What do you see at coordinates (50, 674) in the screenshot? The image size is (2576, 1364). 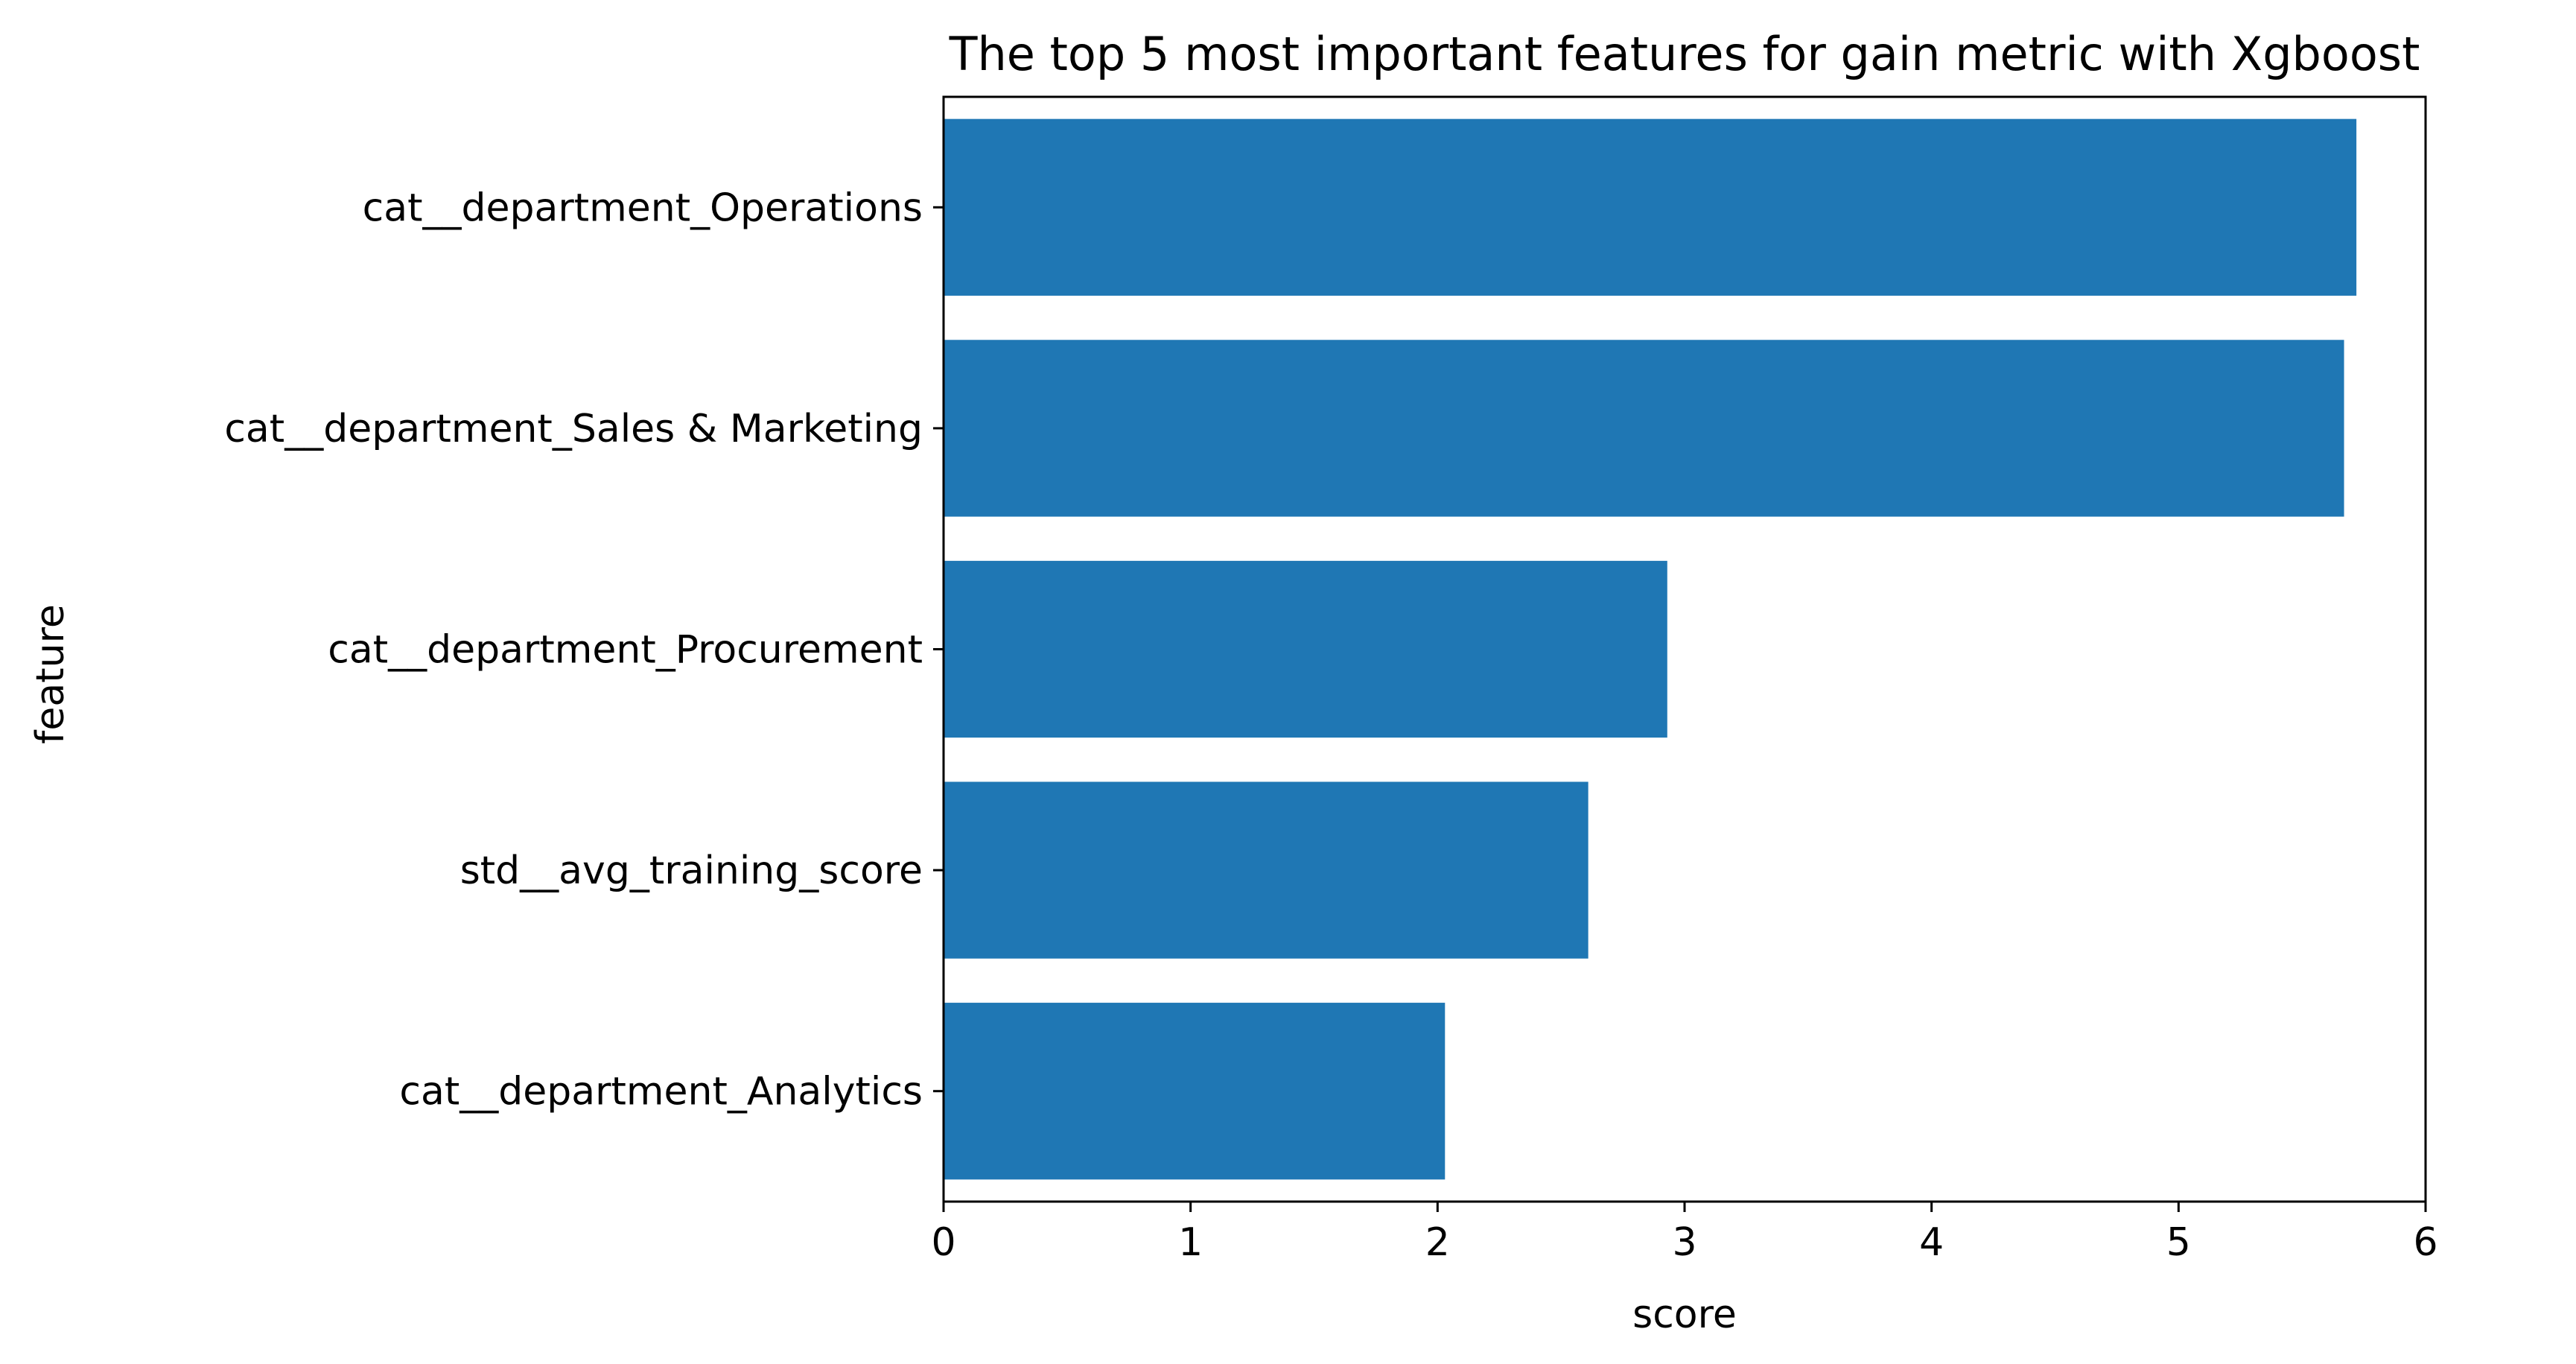 I see `y-axis-title: feature` at bounding box center [50, 674].